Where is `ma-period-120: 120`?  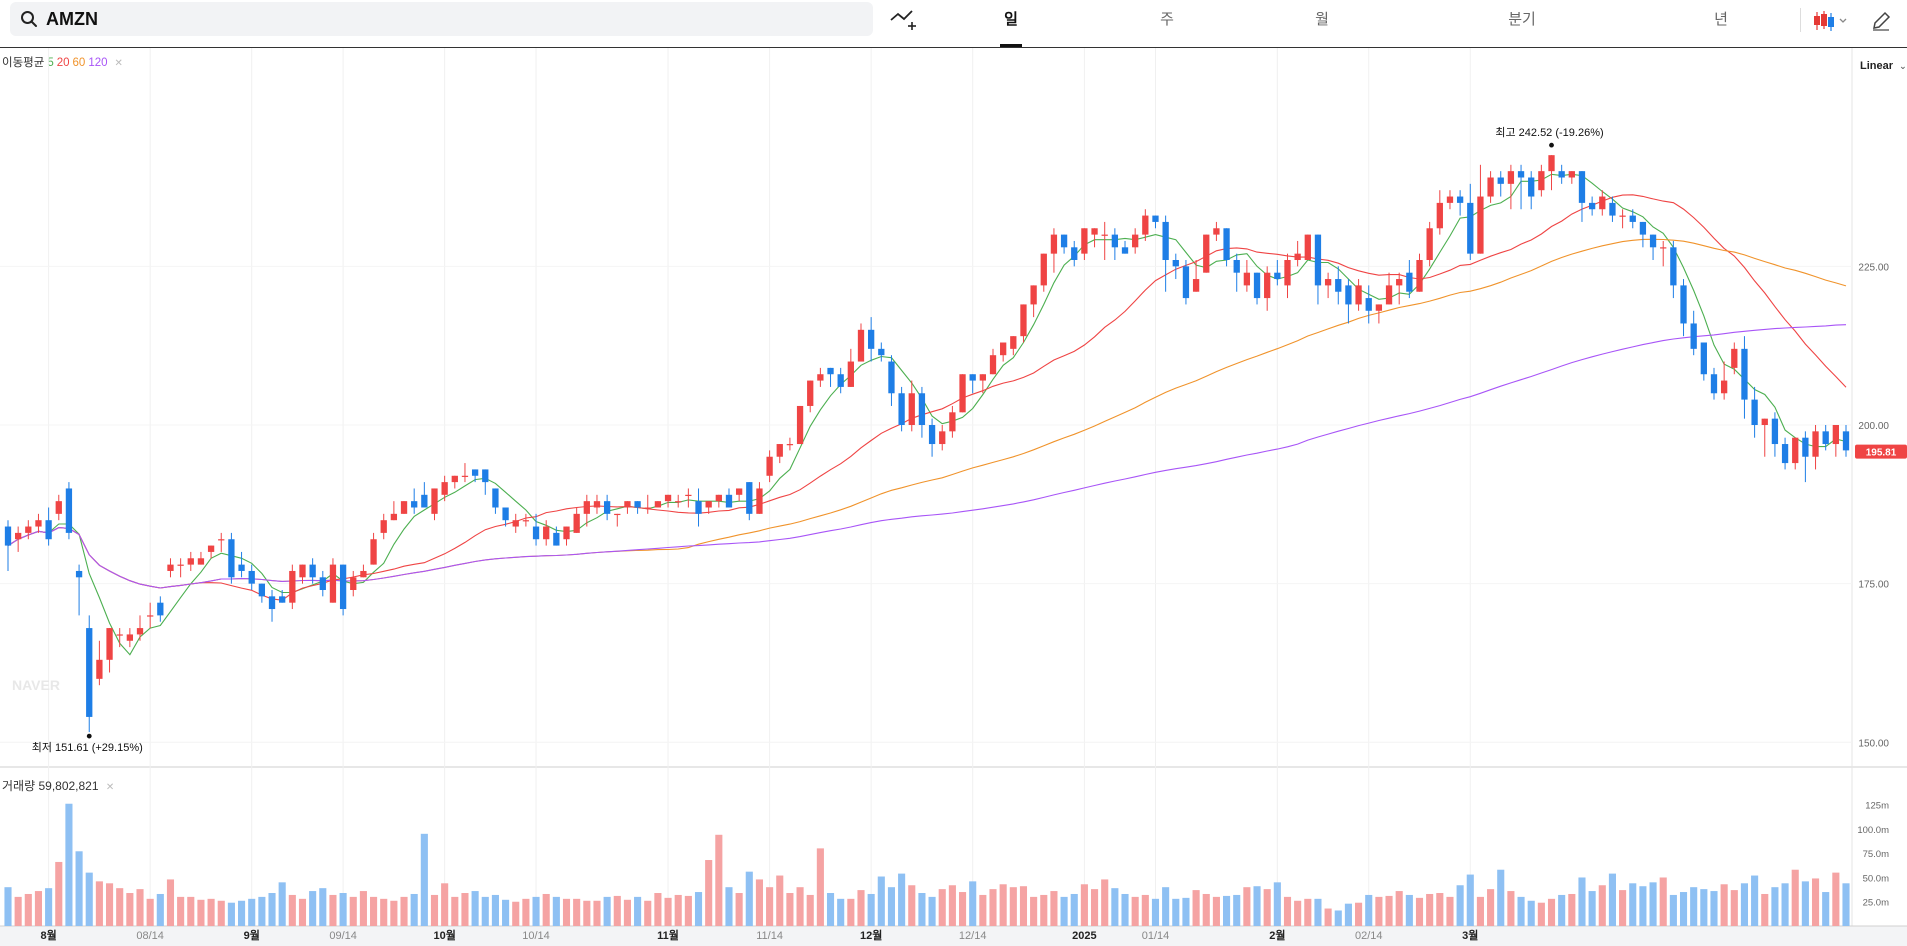
ma-period-120: 120 is located at coordinates (98, 63).